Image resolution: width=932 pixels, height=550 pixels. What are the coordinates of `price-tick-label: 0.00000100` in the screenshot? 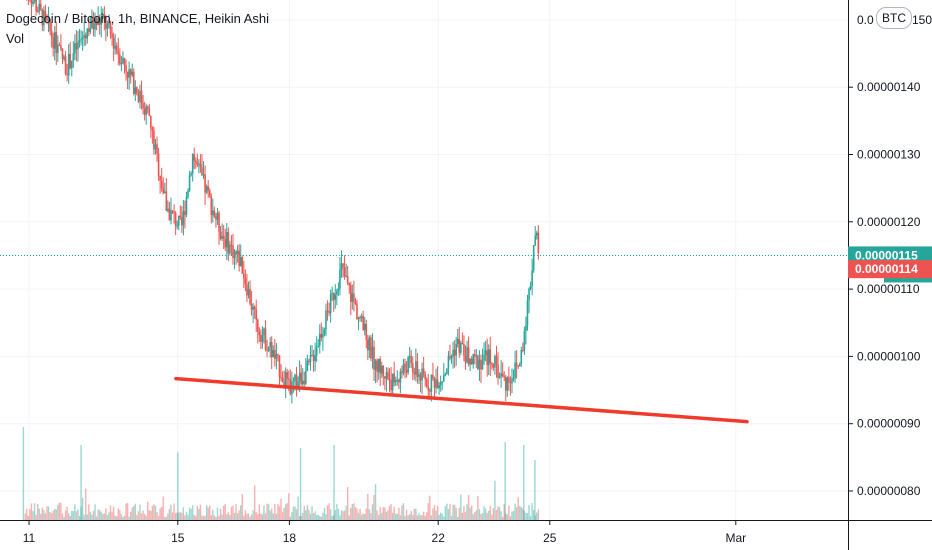 It's located at (889, 356).